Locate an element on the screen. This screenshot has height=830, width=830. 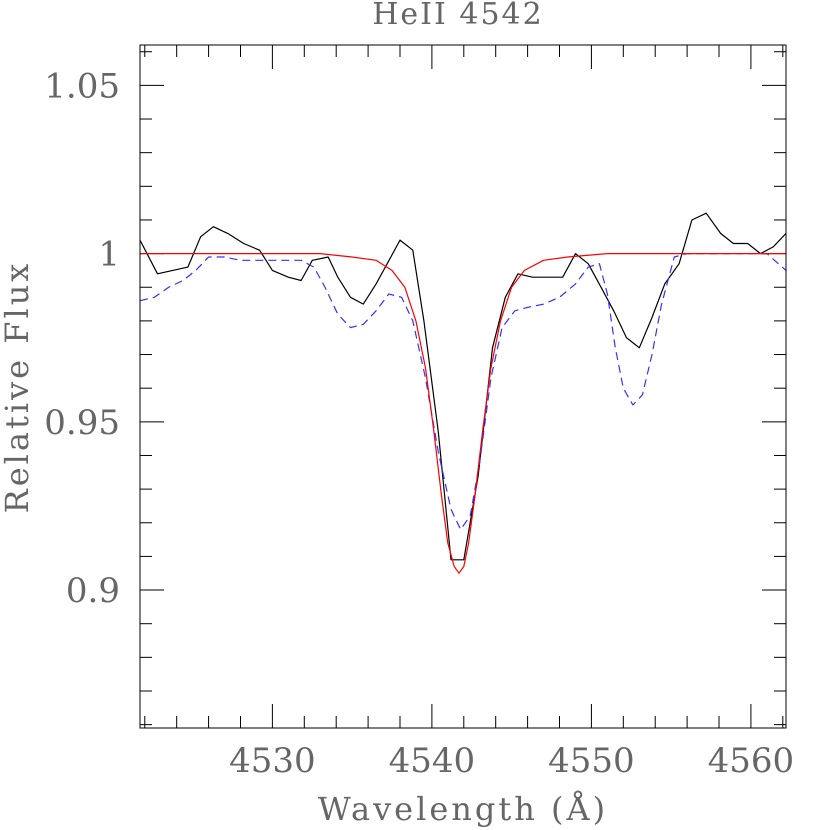
y-axis-label: Relative Flux is located at coordinates (18, 387).